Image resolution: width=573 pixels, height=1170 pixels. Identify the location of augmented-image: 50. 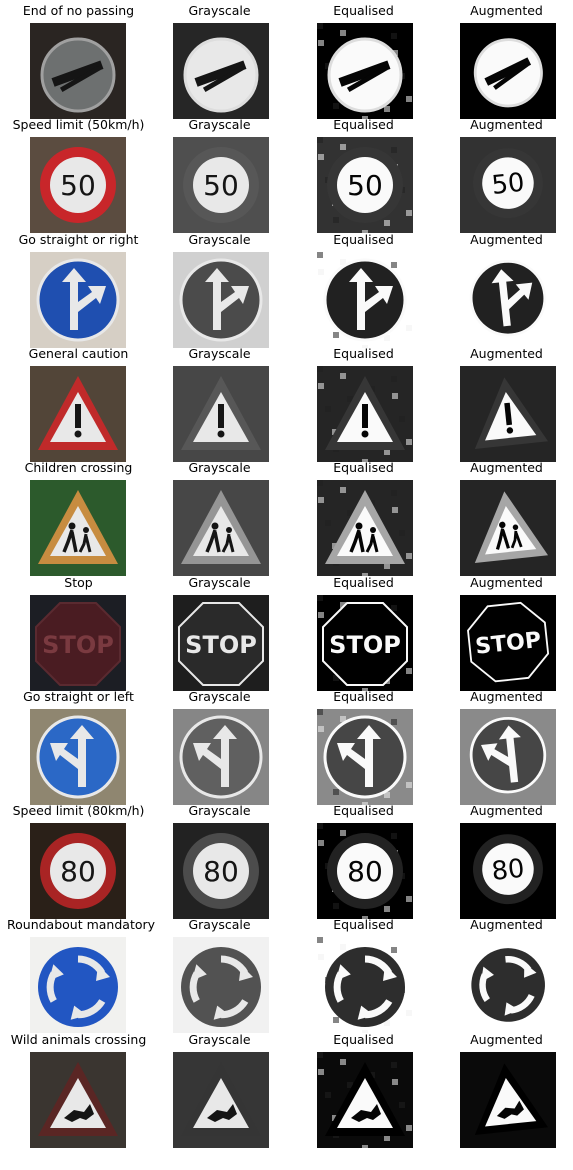
(508, 185).